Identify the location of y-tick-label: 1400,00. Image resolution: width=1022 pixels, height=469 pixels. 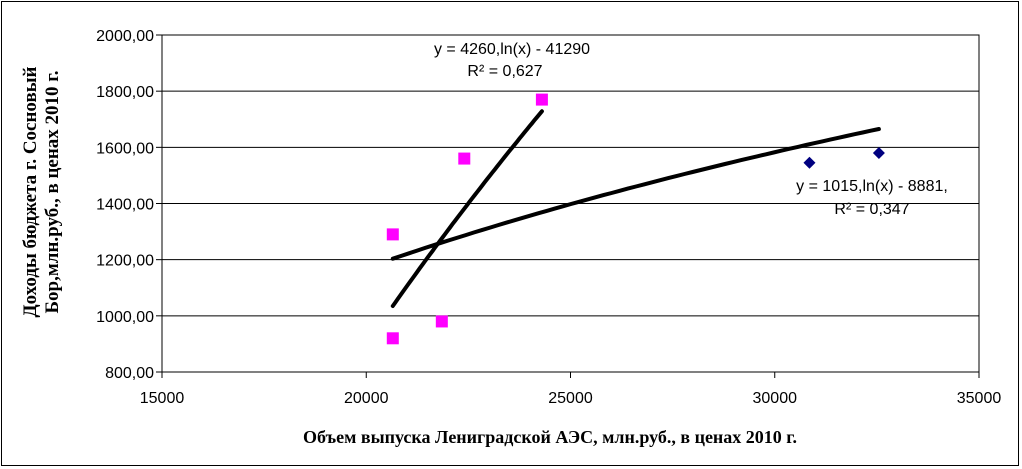
(125, 205).